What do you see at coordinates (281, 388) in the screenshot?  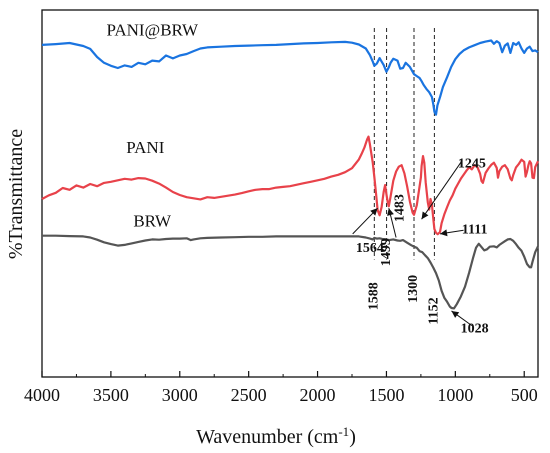 I see `x-axis-ticks: 4000 3500 3000 2500 2000 1500 1000 500` at bounding box center [281, 388].